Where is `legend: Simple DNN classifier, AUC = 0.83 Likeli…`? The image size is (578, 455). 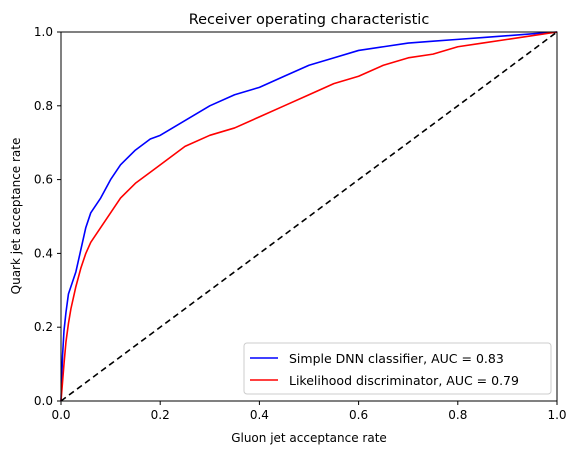
legend: Simple DNN classifier, AUC = 0.83 Likeli… is located at coordinates (397, 368).